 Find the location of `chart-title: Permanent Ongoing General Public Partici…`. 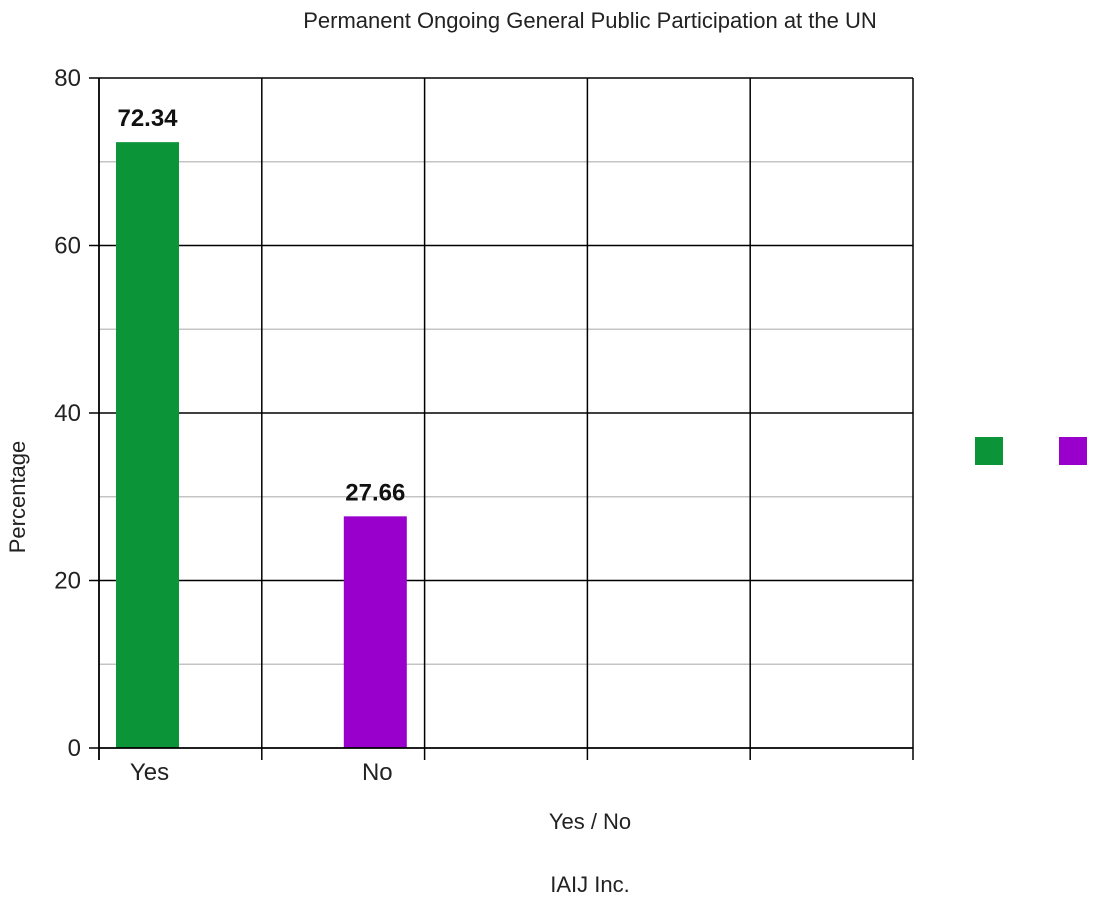

chart-title: Permanent Ongoing General Public Partici… is located at coordinates (590, 20).